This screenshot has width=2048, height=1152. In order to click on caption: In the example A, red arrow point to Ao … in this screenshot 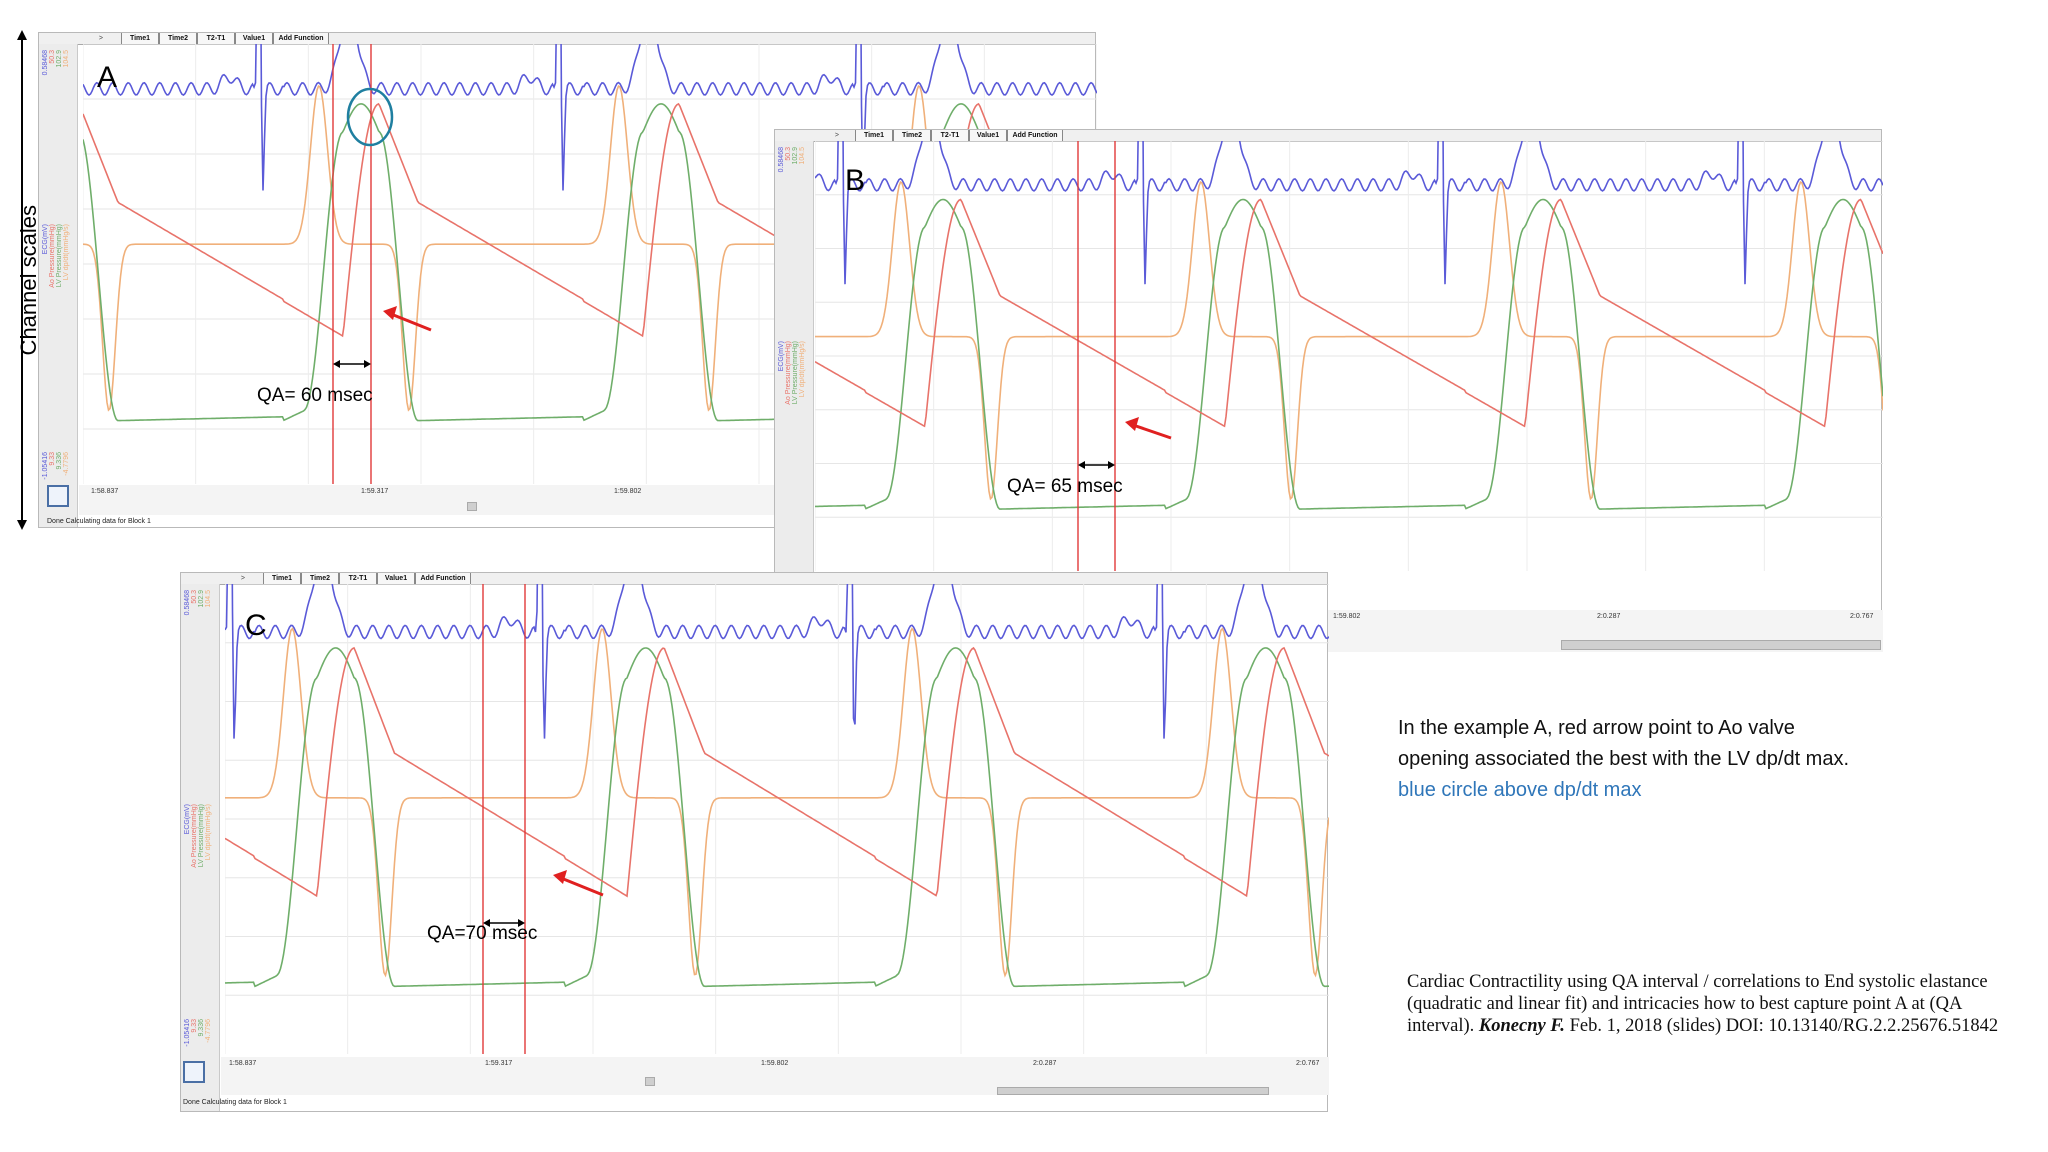, I will do `click(1678, 759)`.